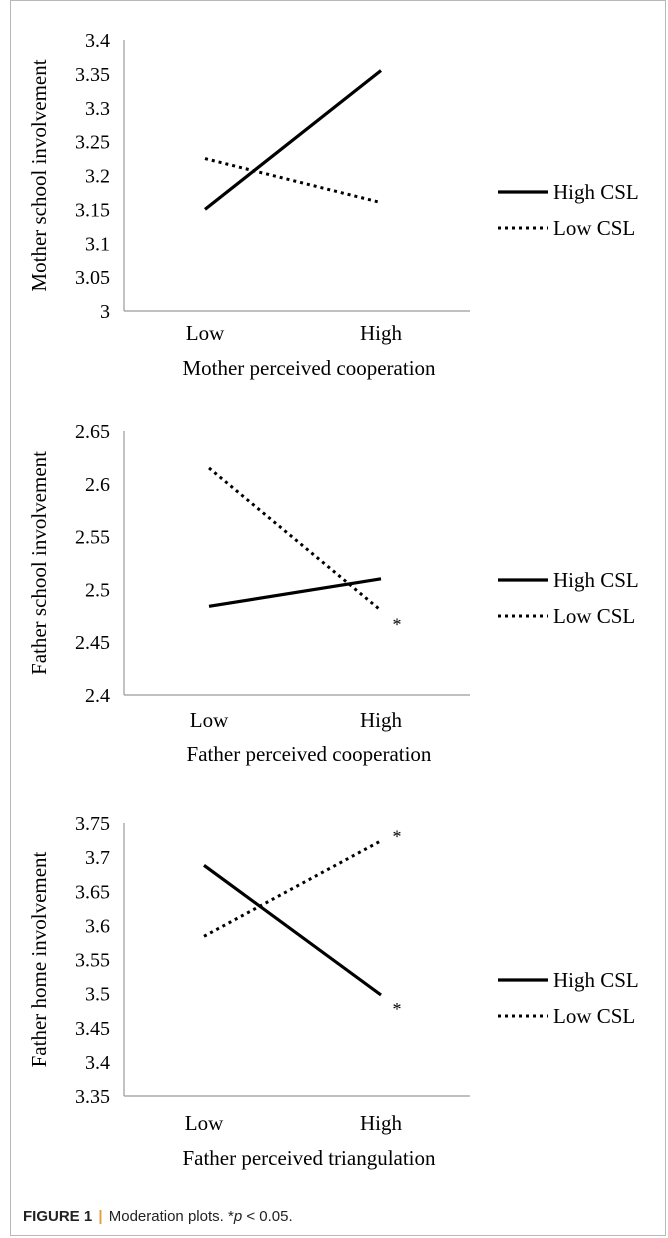  What do you see at coordinates (97, 485) in the screenshot?
I see `y-tick-label: 2.6` at bounding box center [97, 485].